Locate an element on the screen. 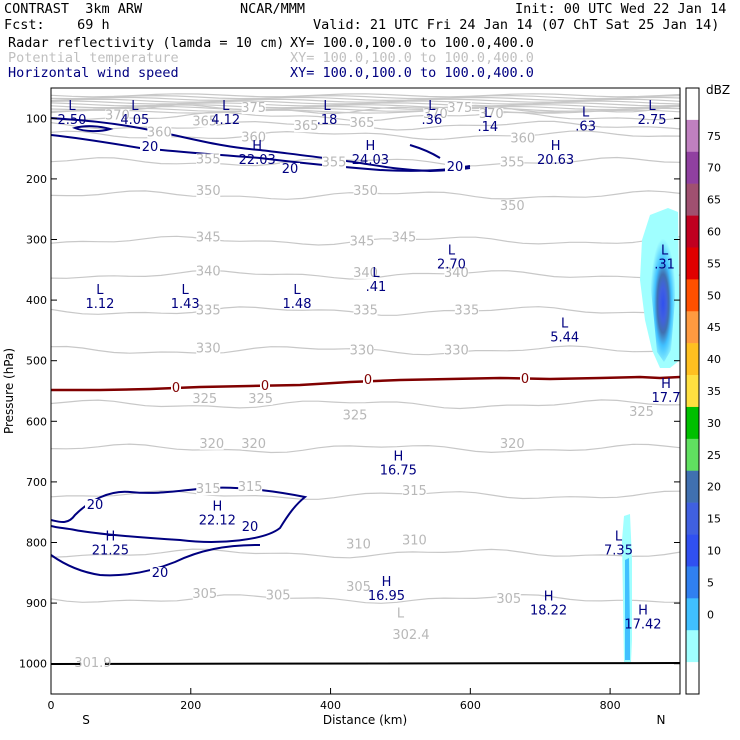  wind-extremum-value: .36 is located at coordinates (432, 120).